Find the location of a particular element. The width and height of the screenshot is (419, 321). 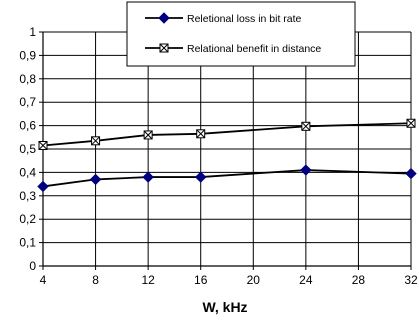

x-axis-ticks: 4 8 12 16 20 24 28 32 is located at coordinates (229, 280).